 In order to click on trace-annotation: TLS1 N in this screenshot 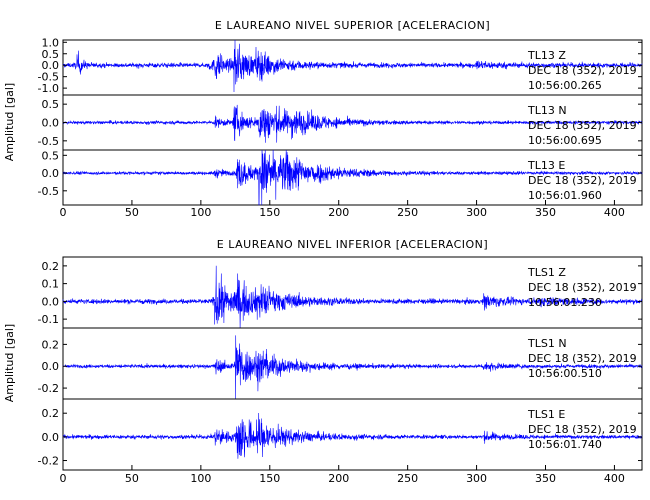, I will do `click(547, 343)`.